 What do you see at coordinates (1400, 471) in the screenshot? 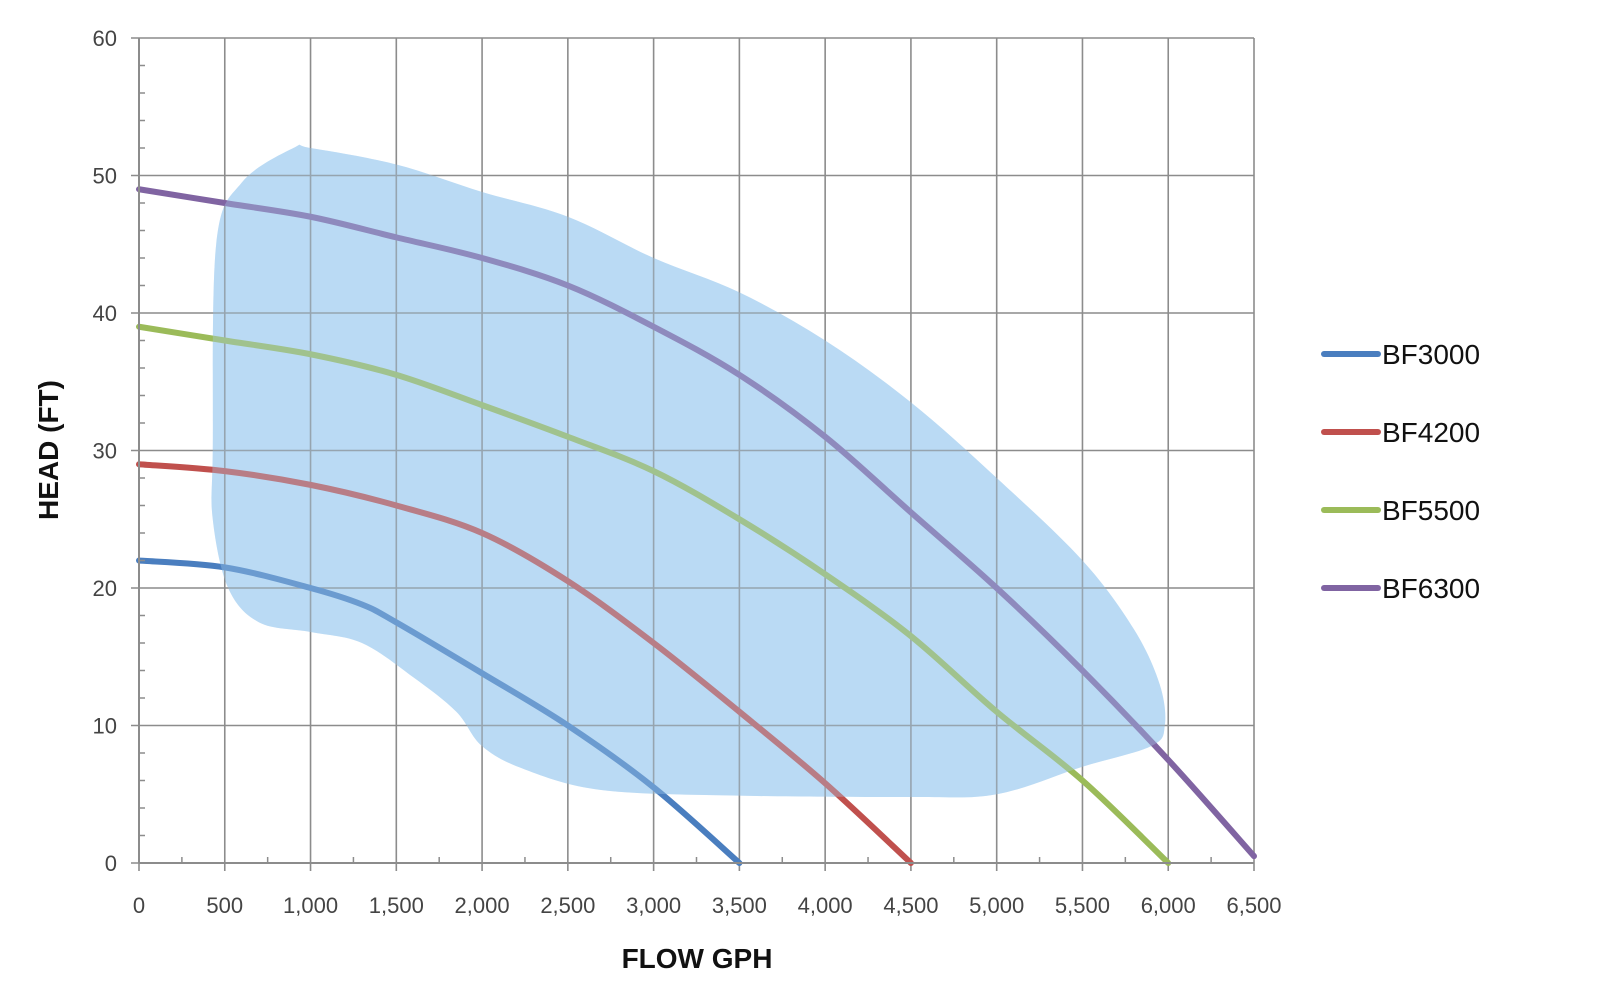
I see `legend: BF3000 BF4200 BF5500 BF6300` at bounding box center [1400, 471].